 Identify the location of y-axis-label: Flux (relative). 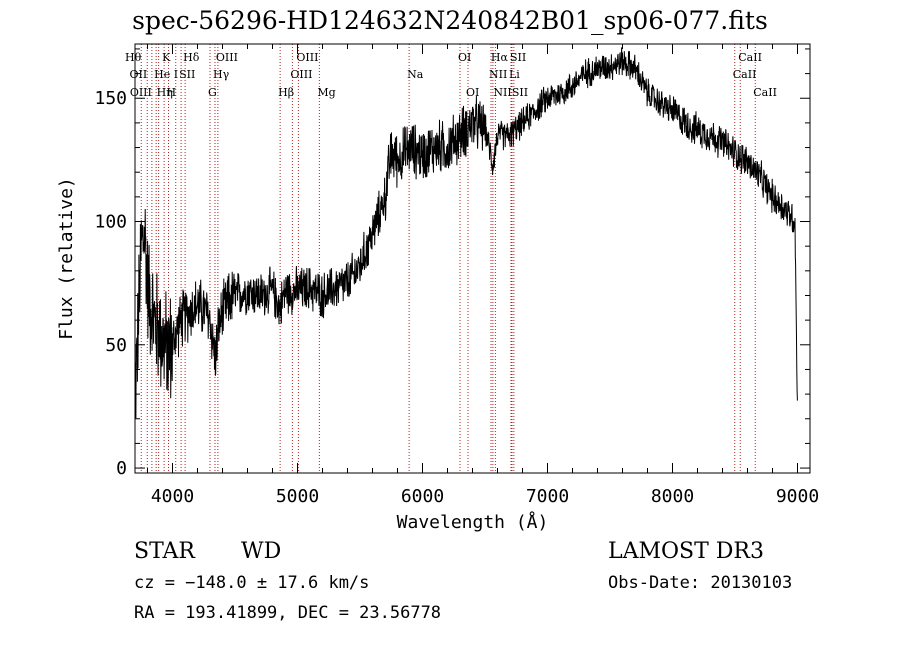
(66, 258).